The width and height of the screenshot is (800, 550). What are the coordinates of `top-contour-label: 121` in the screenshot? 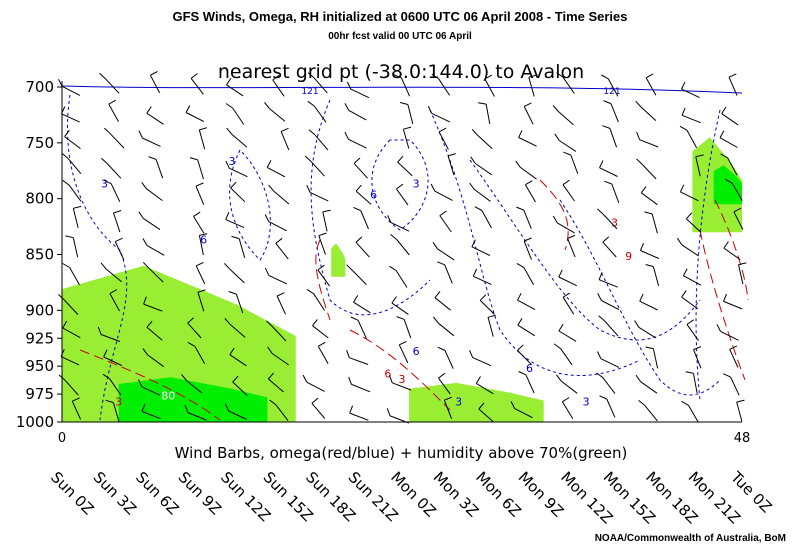 It's located at (309, 92).